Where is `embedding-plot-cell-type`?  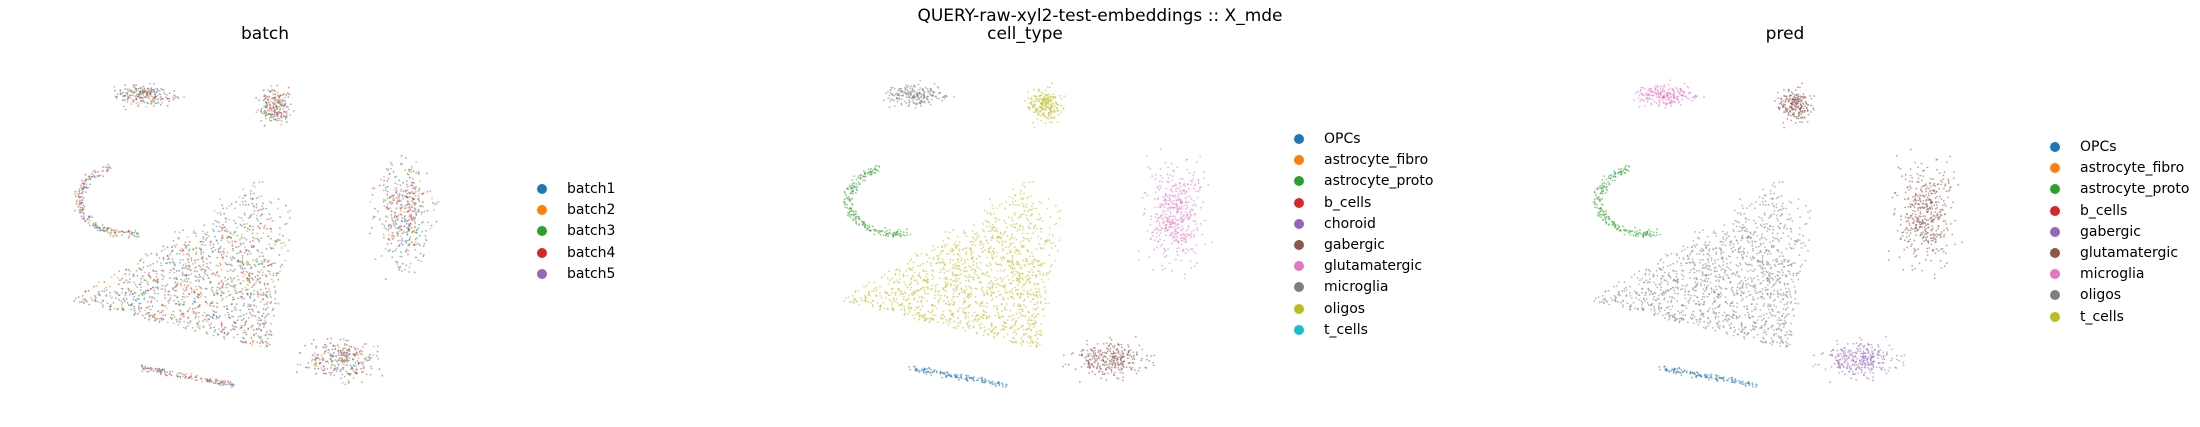
embedding-plot-cell-type is located at coordinates (1027, 233).